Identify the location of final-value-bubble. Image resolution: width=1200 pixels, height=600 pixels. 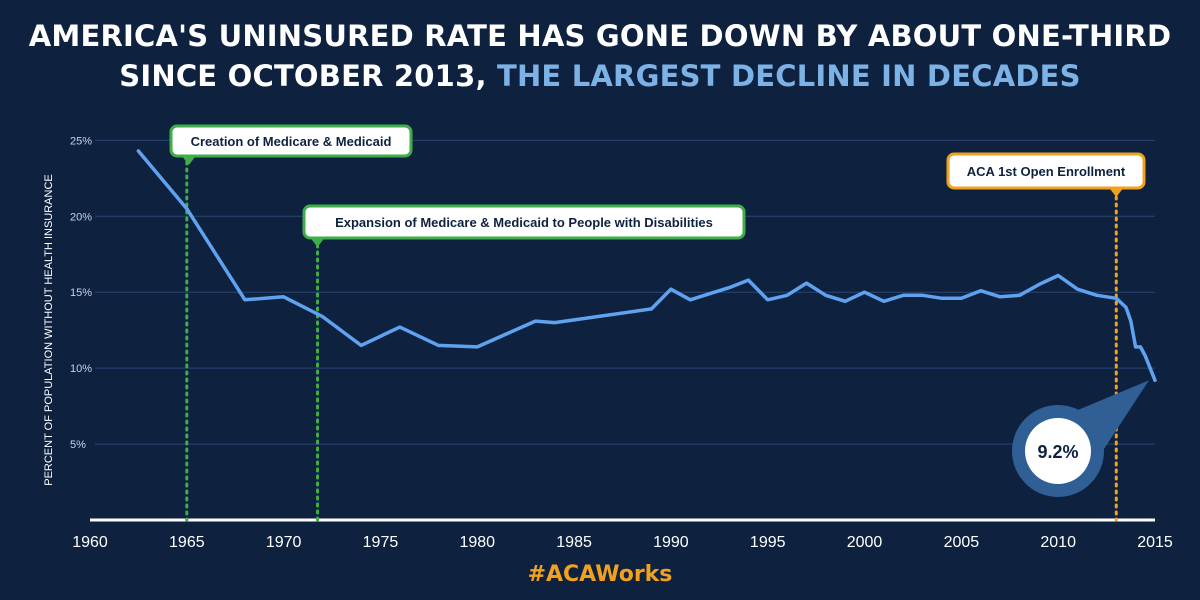
(1058, 451).